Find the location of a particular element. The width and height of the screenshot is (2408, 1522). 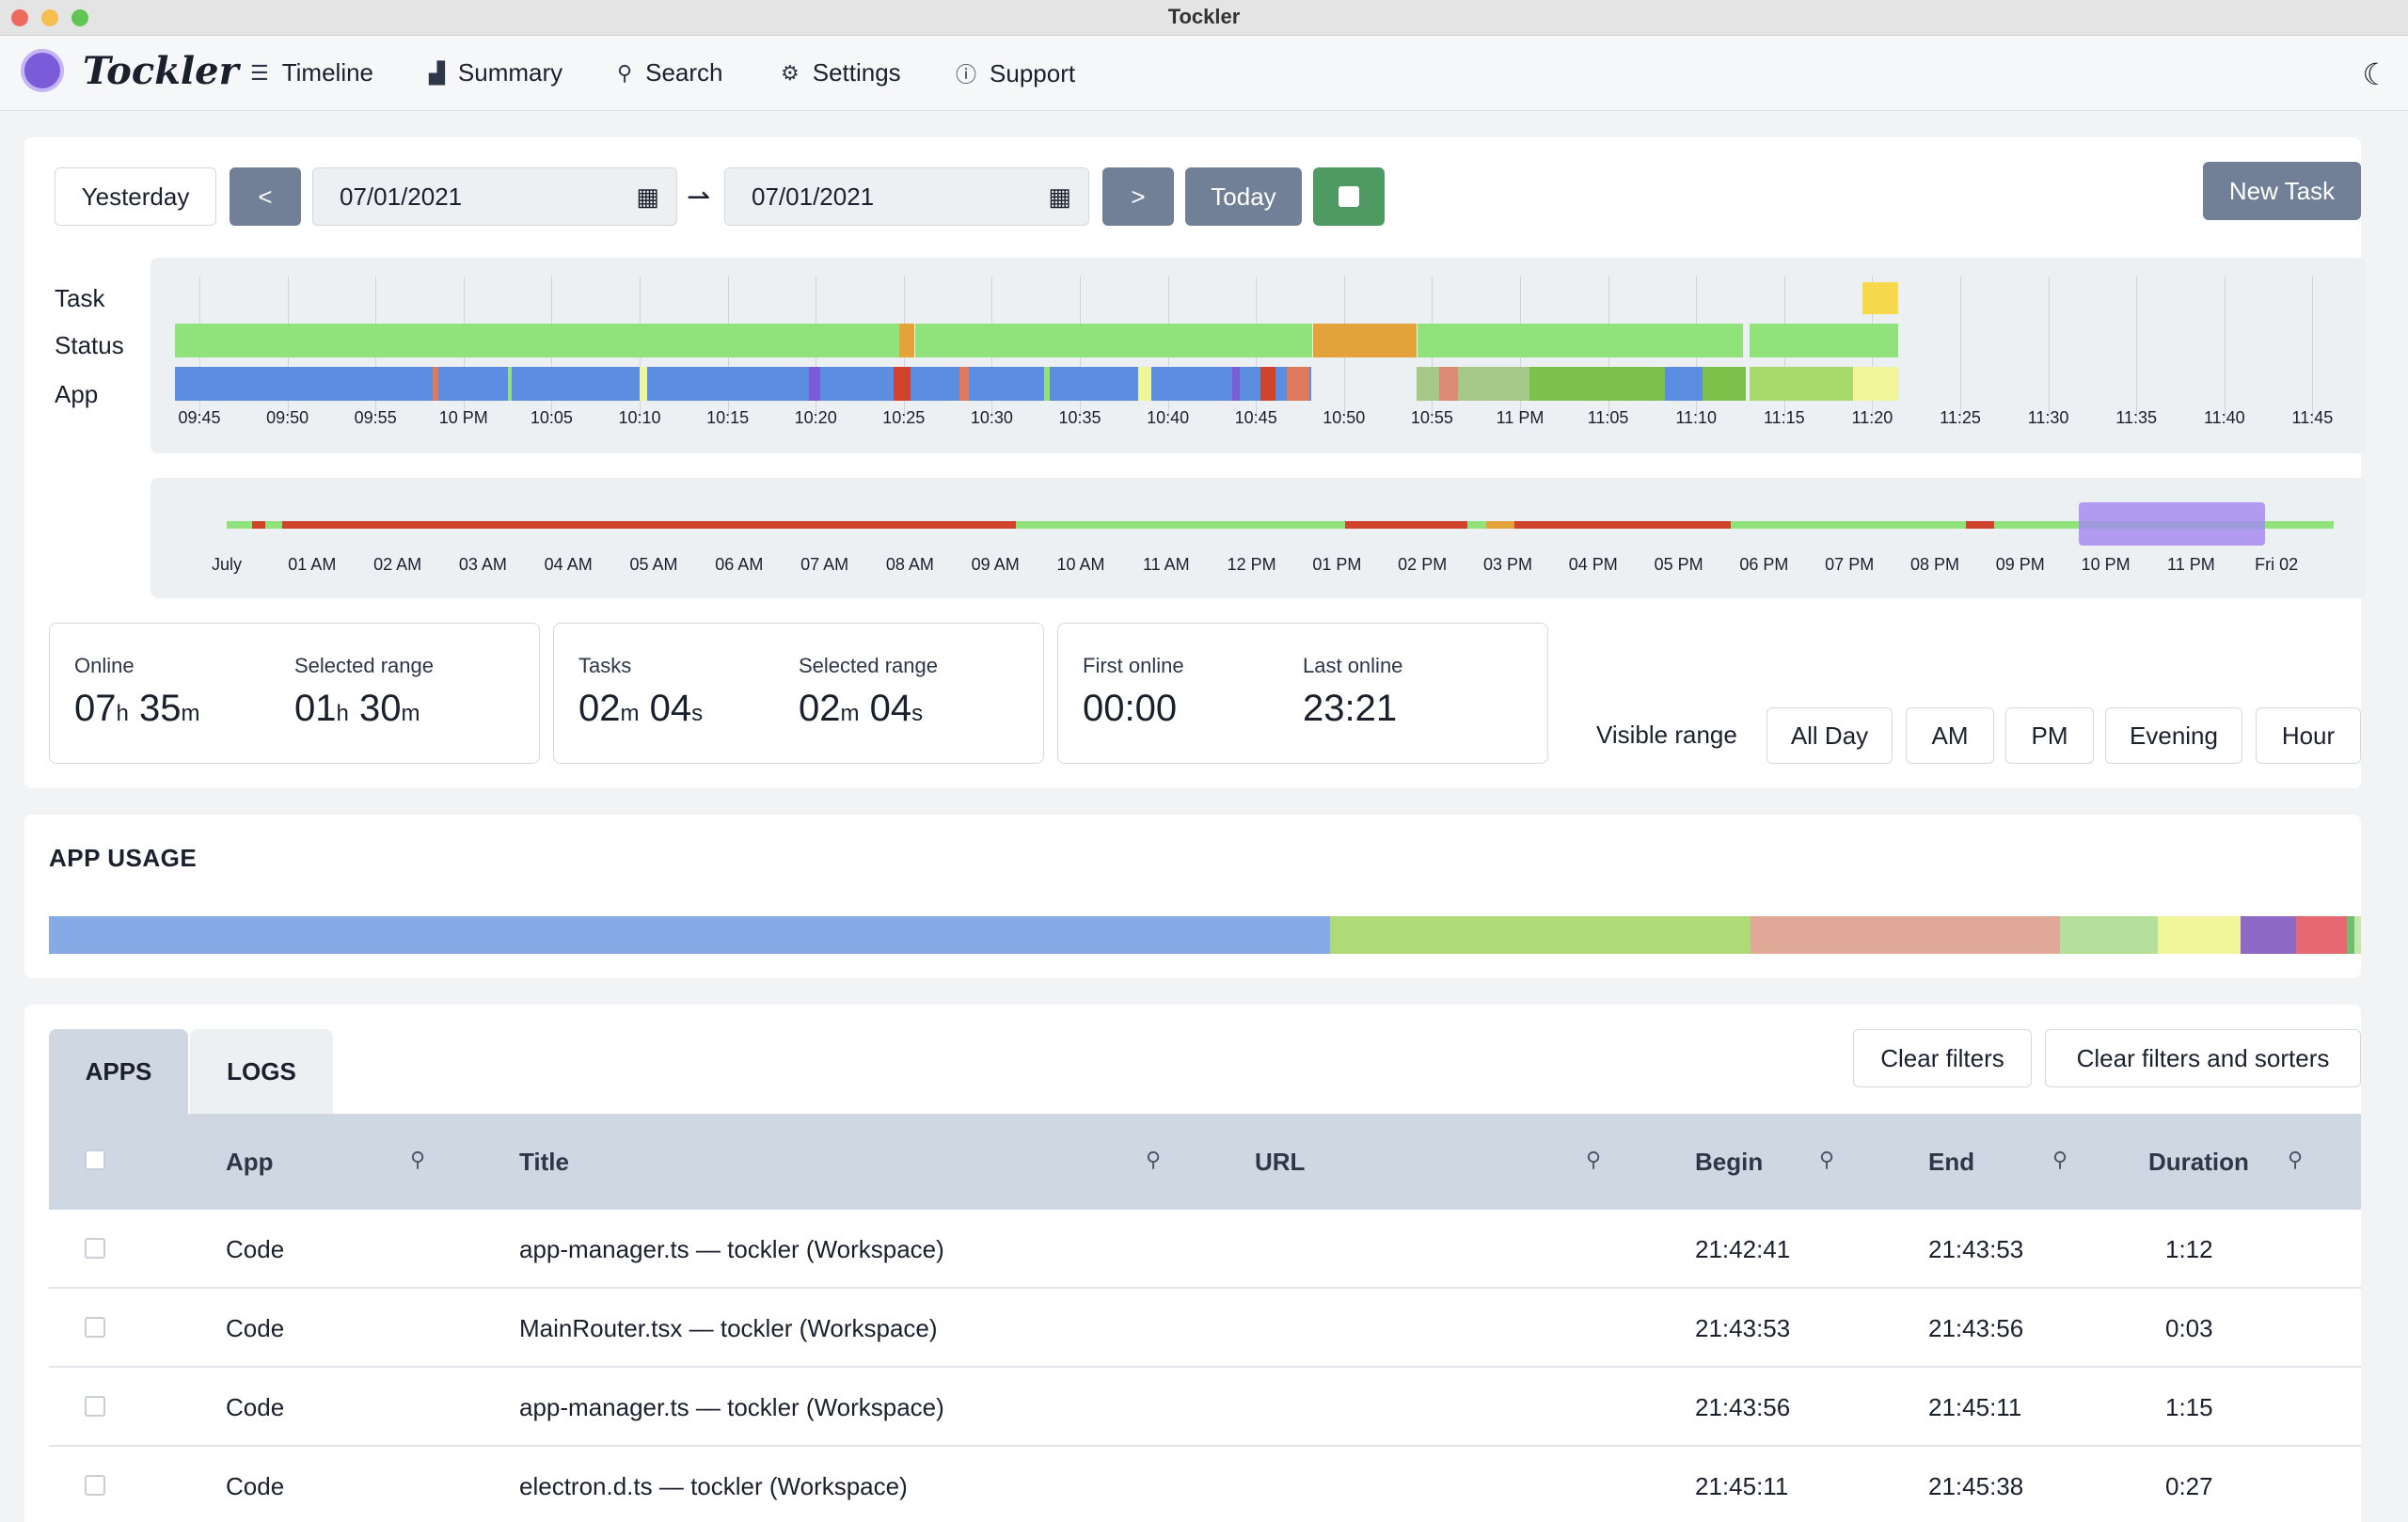

search-icon: ⚲ is located at coordinates (625, 73).